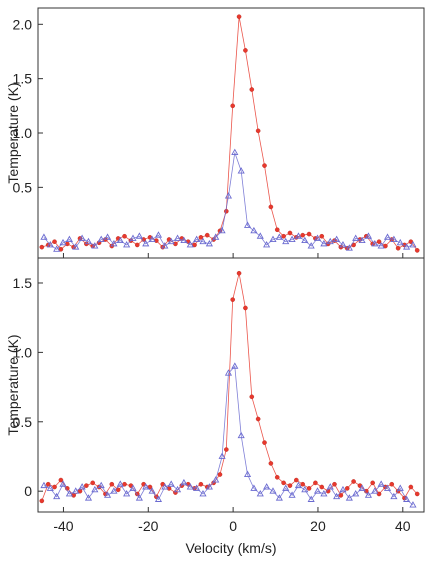 This screenshot has height=566, width=436. Describe the element at coordinates (28, 491) in the screenshot. I see `bottom-y-tick-label: 0` at that location.